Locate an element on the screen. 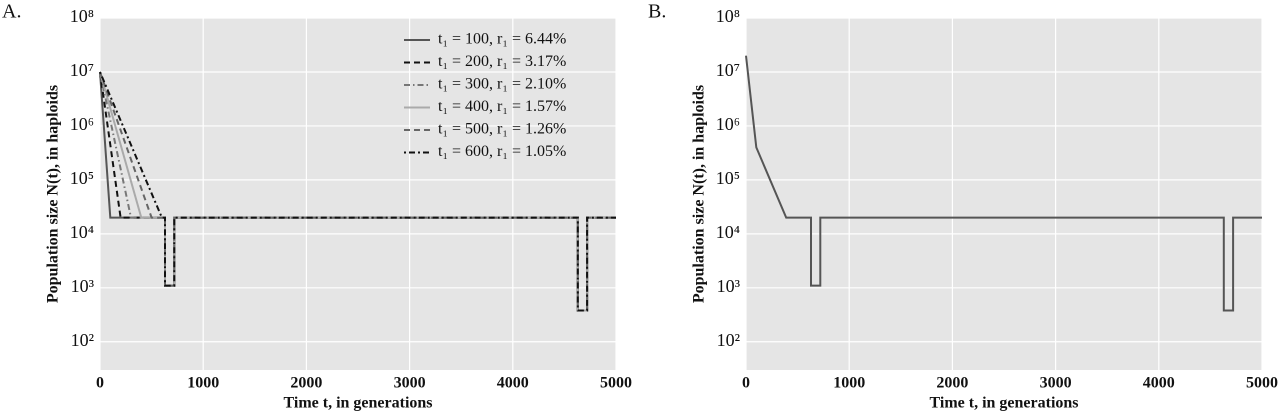 This screenshot has height=419, width=1280. legend-label: t₁ = 500, r₁ = 1.26% is located at coordinates (502, 129).